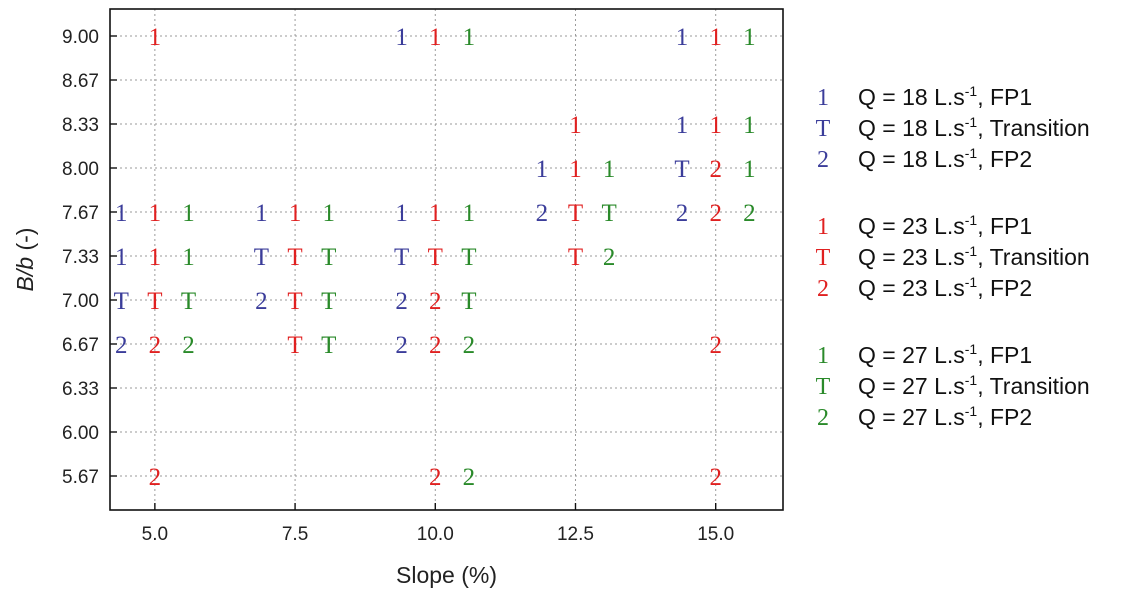 This screenshot has width=1125, height=591. I want to click on x-axis-label: Slope (%), so click(446, 575).